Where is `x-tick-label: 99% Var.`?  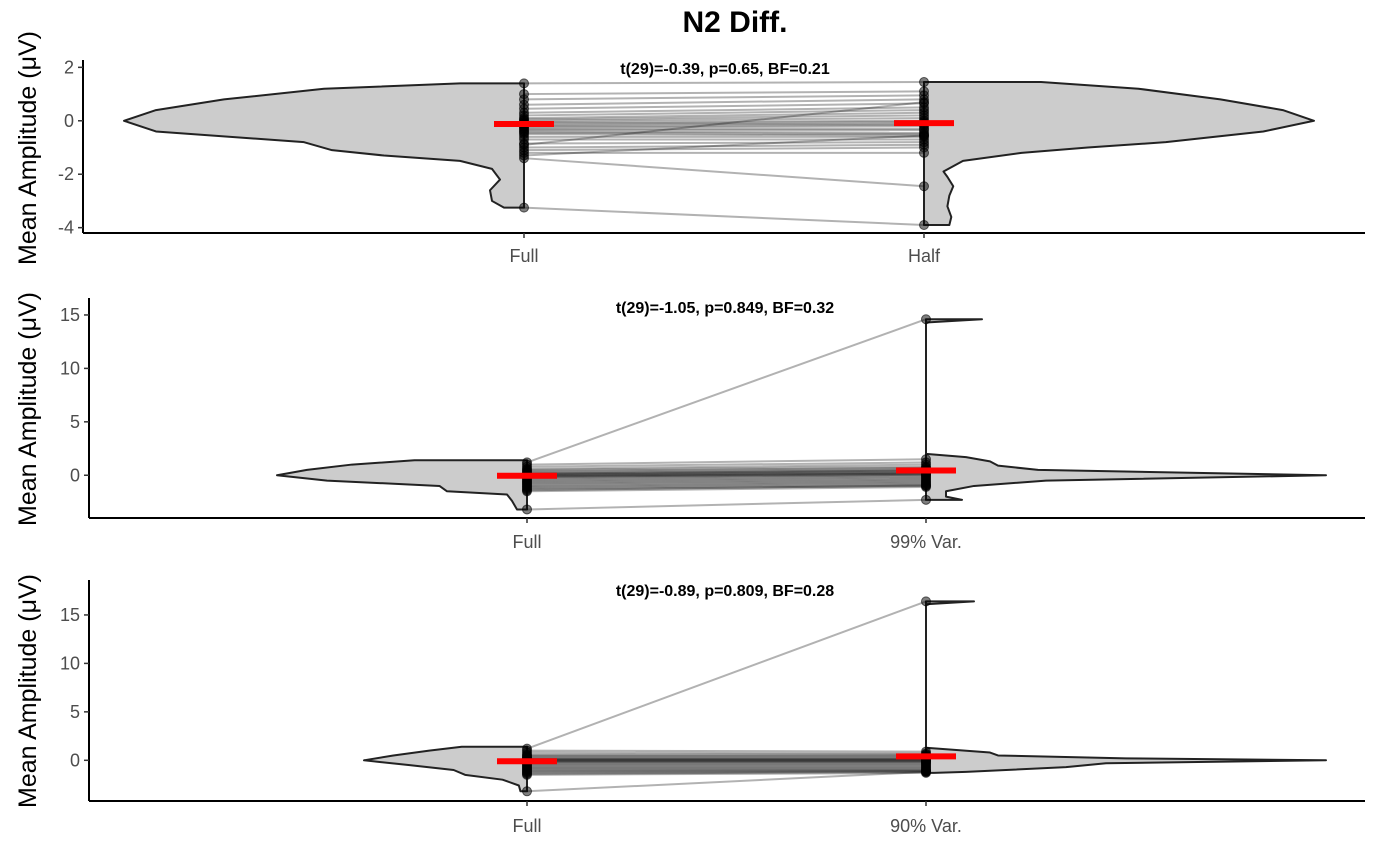
x-tick-label: 99% Var. is located at coordinates (926, 542).